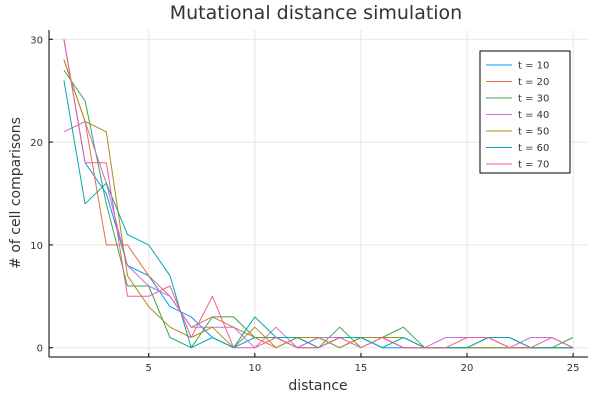 The height and width of the screenshot is (400, 600). What do you see at coordinates (361, 368) in the screenshot?
I see `x-tick-label: 15` at bounding box center [361, 368].